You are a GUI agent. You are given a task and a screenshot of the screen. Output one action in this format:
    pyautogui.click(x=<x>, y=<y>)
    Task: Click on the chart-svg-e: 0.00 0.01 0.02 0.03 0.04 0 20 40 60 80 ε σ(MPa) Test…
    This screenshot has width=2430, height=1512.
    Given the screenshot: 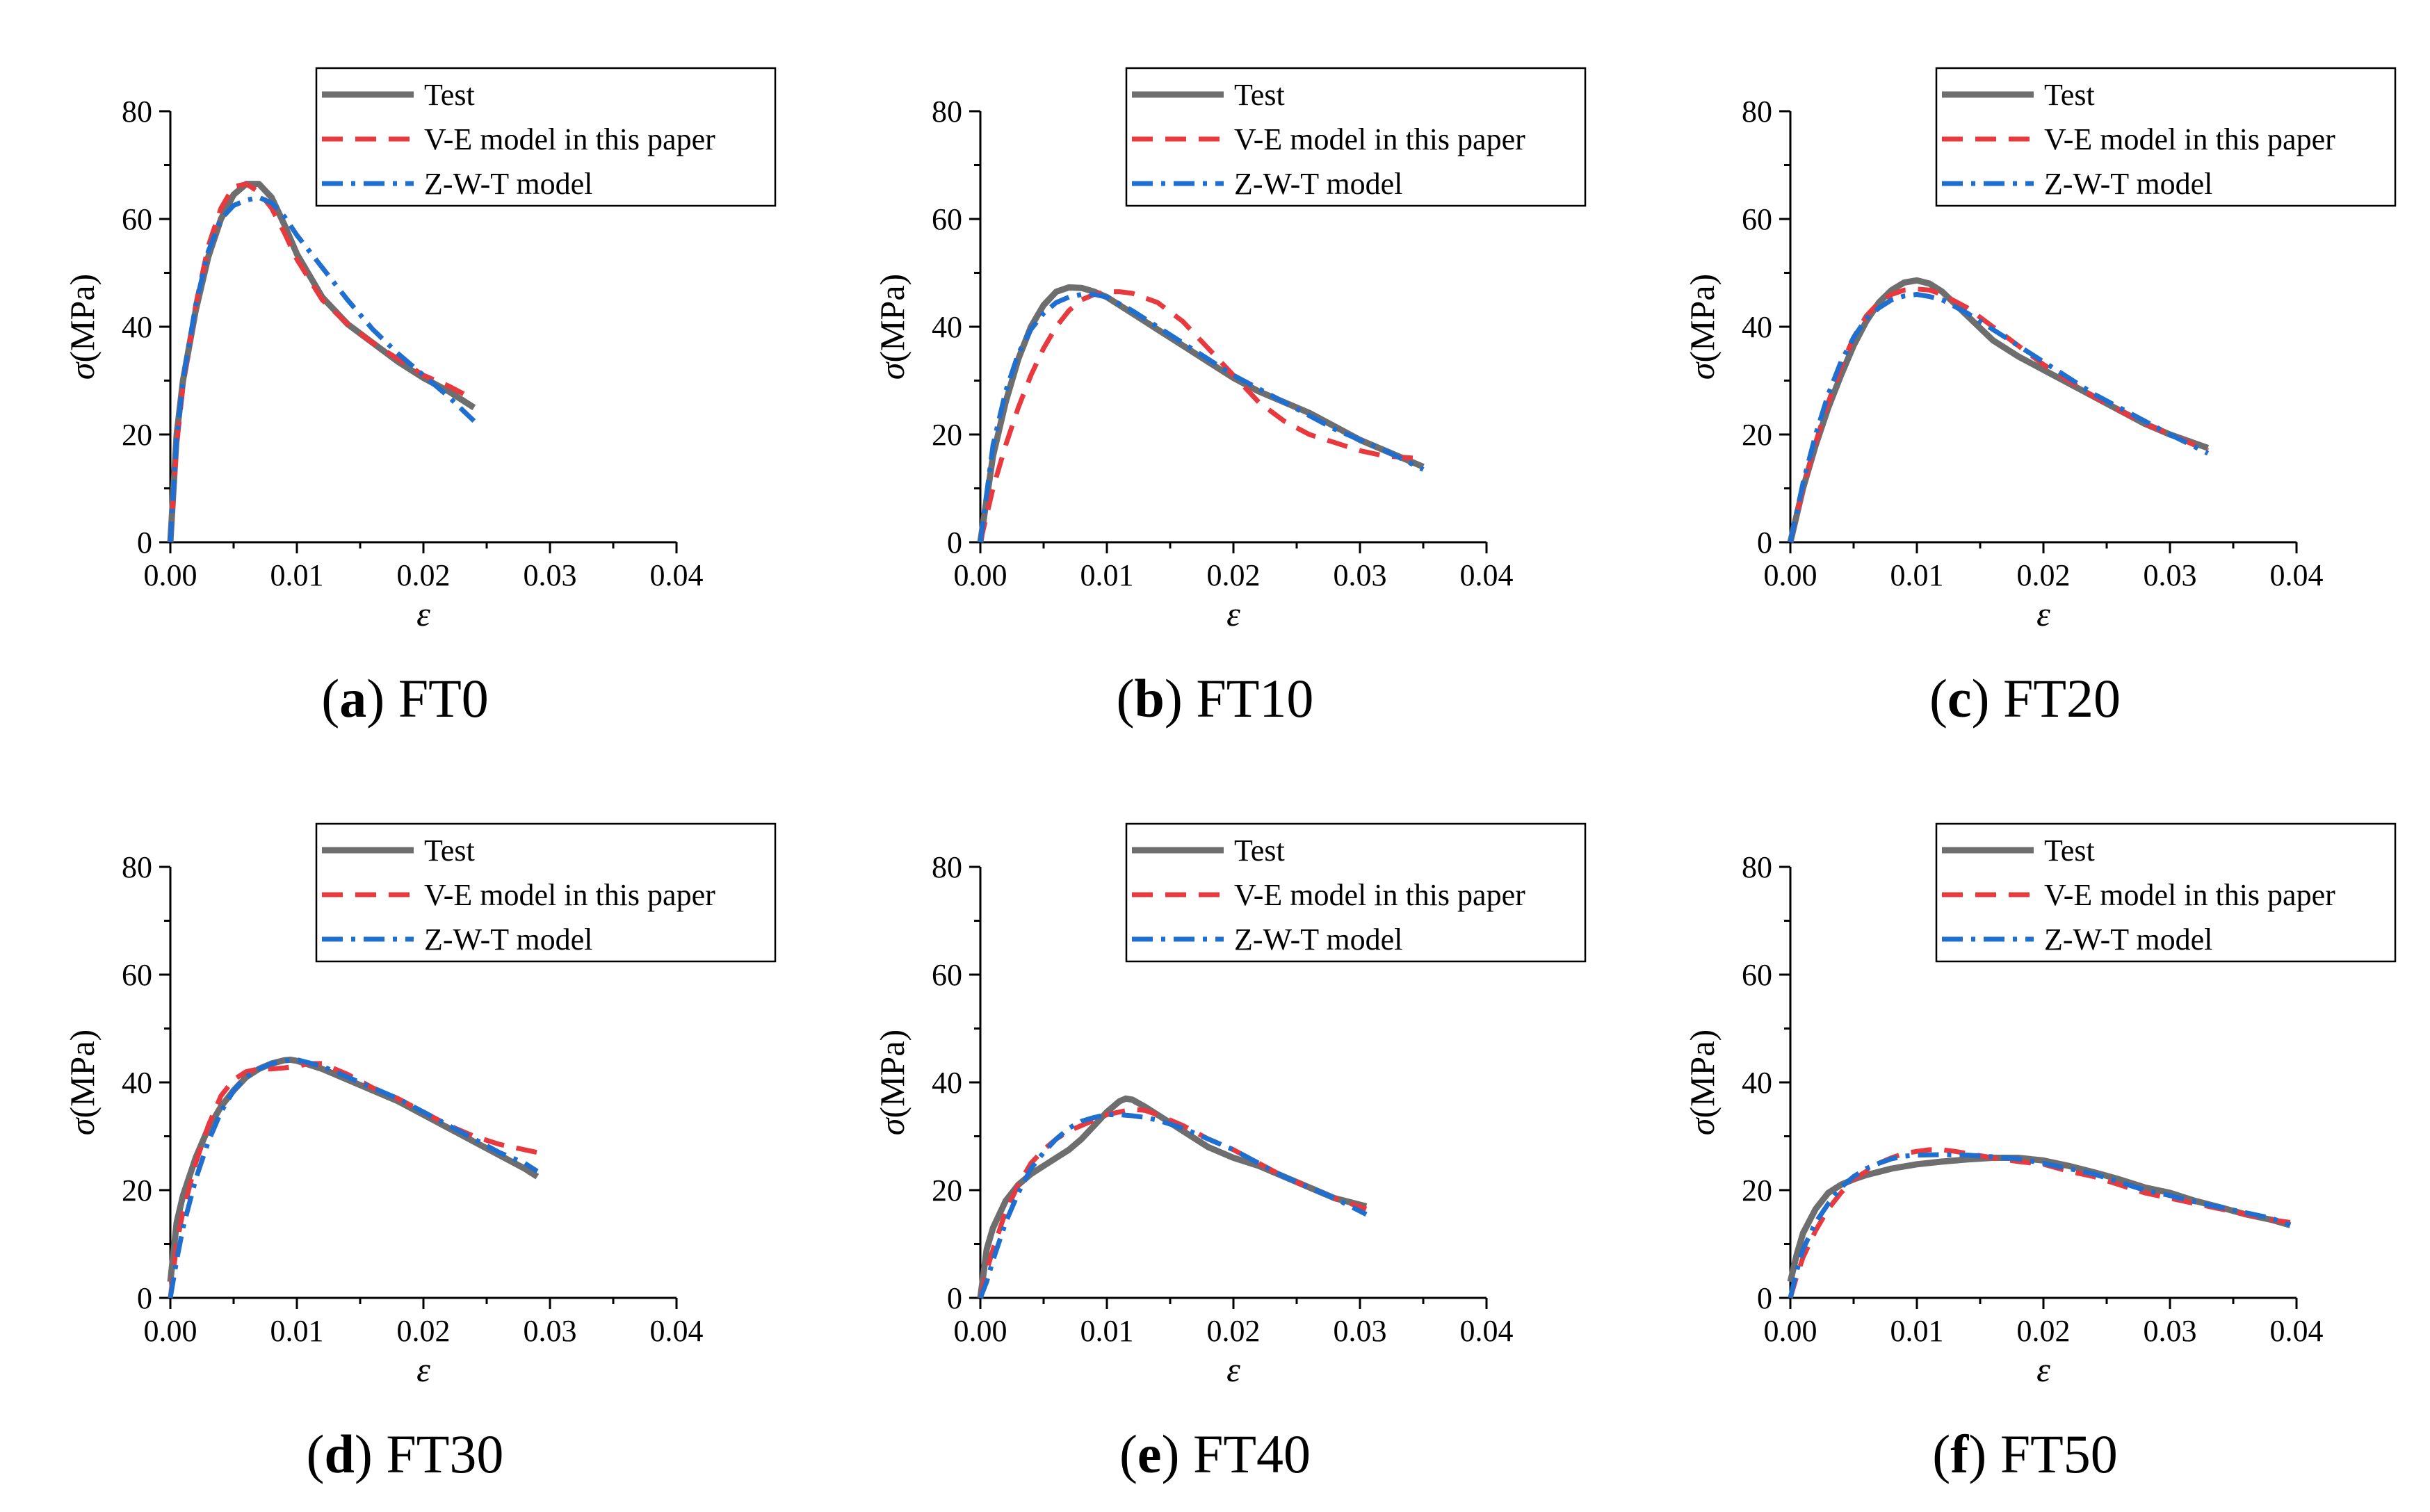 What is the action you would take?
    pyautogui.click(x=1230, y=1105)
    